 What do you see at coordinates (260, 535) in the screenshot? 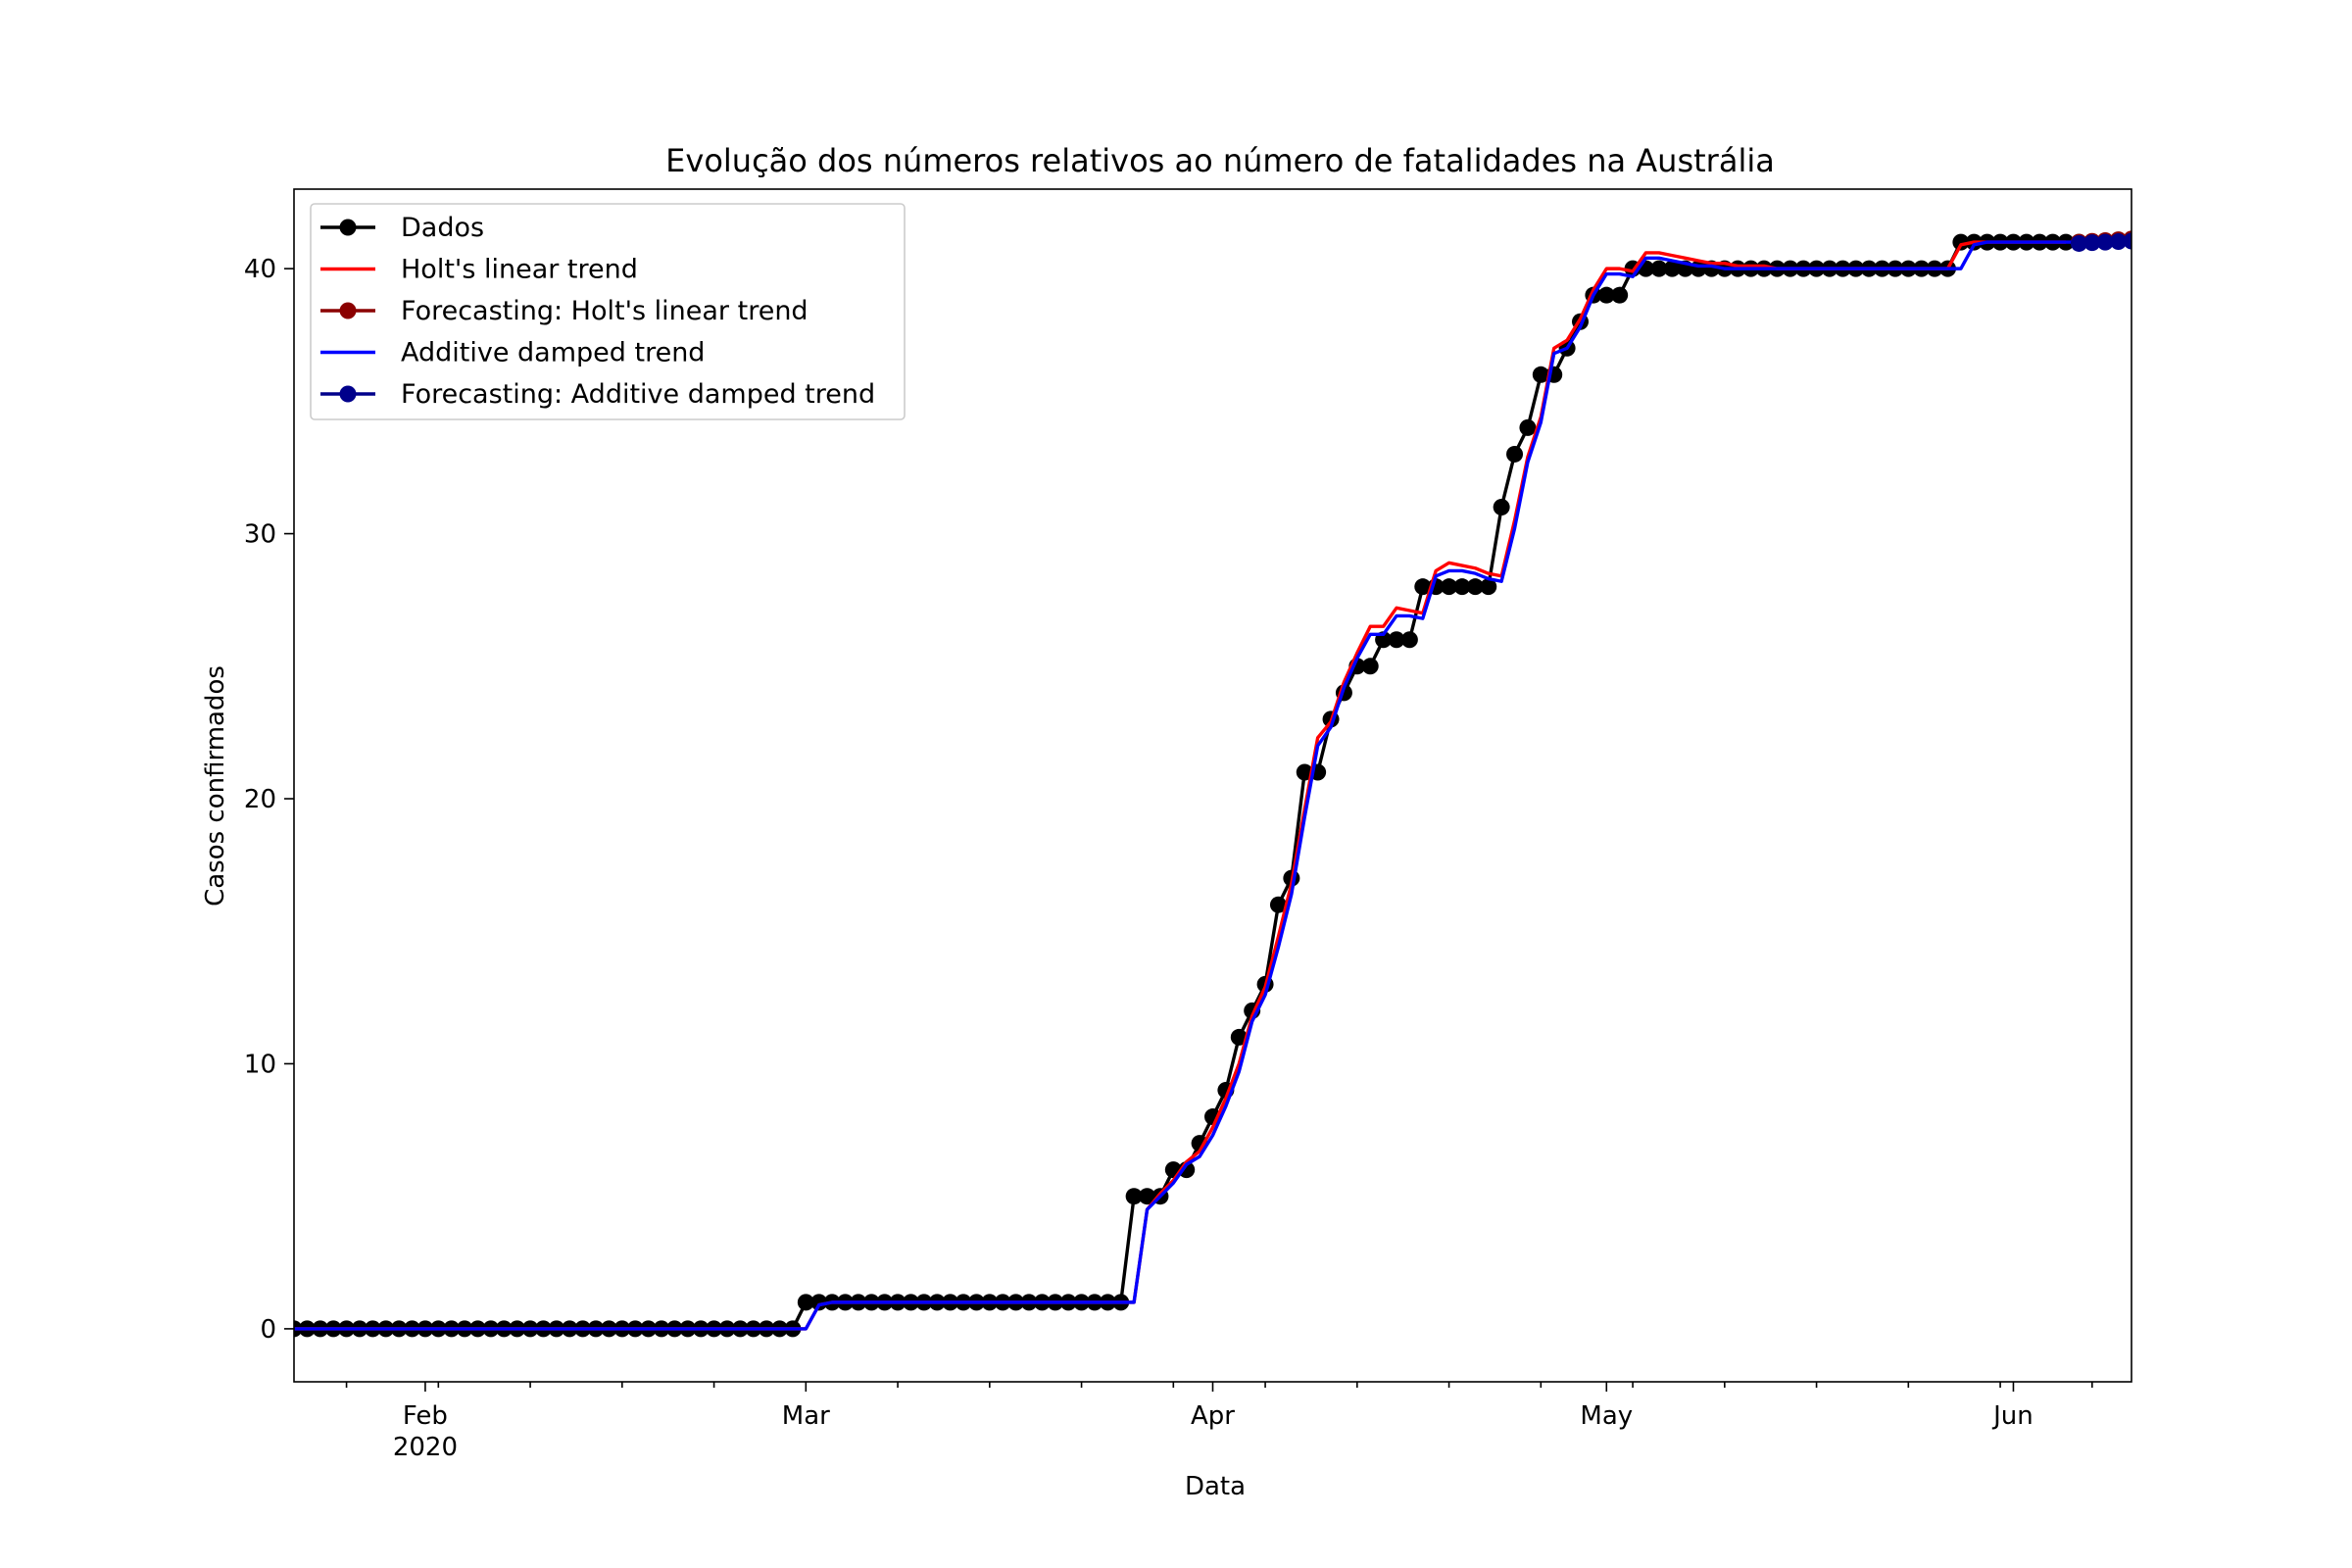
I see `y-tick-label: 30` at bounding box center [260, 535].